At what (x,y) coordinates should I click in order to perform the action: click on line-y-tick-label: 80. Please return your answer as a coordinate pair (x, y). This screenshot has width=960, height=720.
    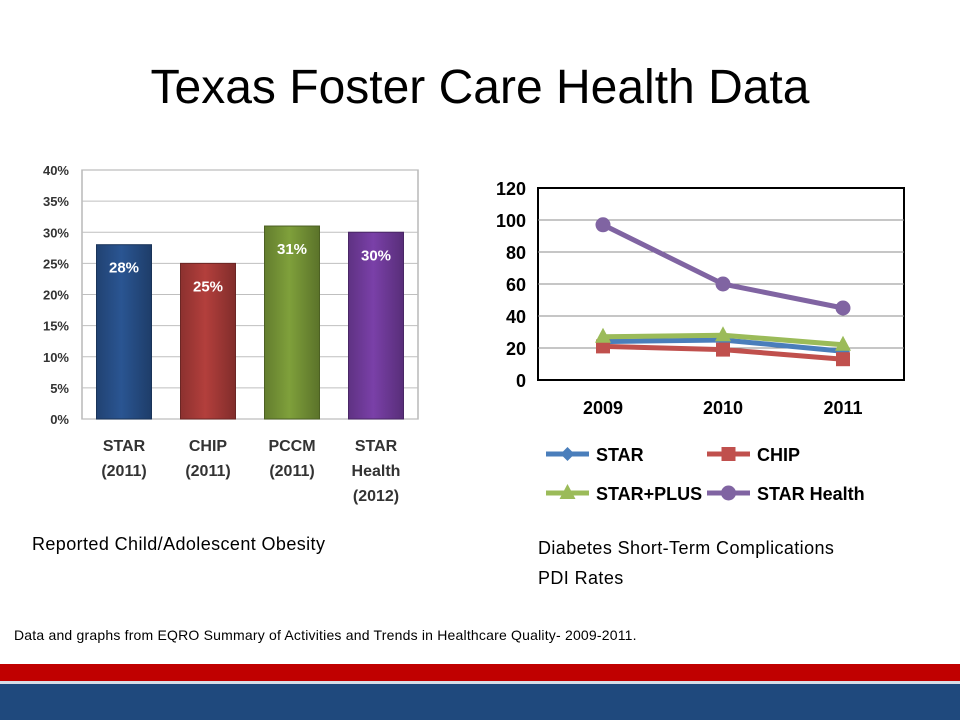
    Looking at the image, I should click on (516, 253).